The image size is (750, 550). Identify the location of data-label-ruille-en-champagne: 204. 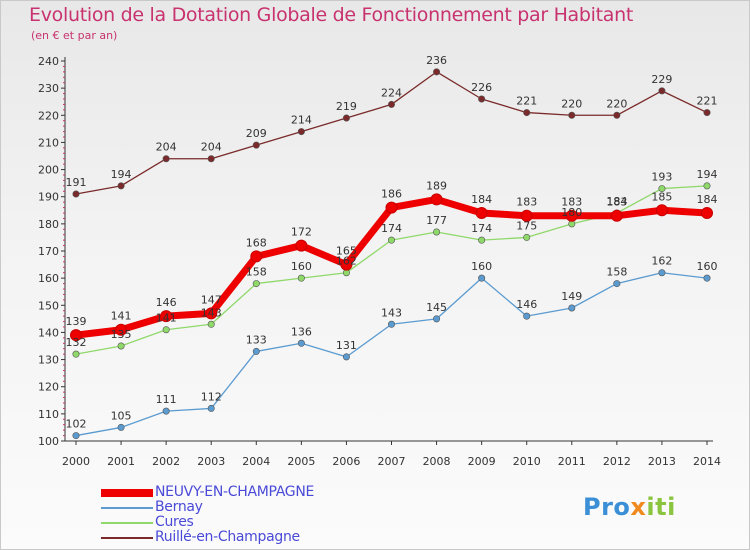
(211, 147).